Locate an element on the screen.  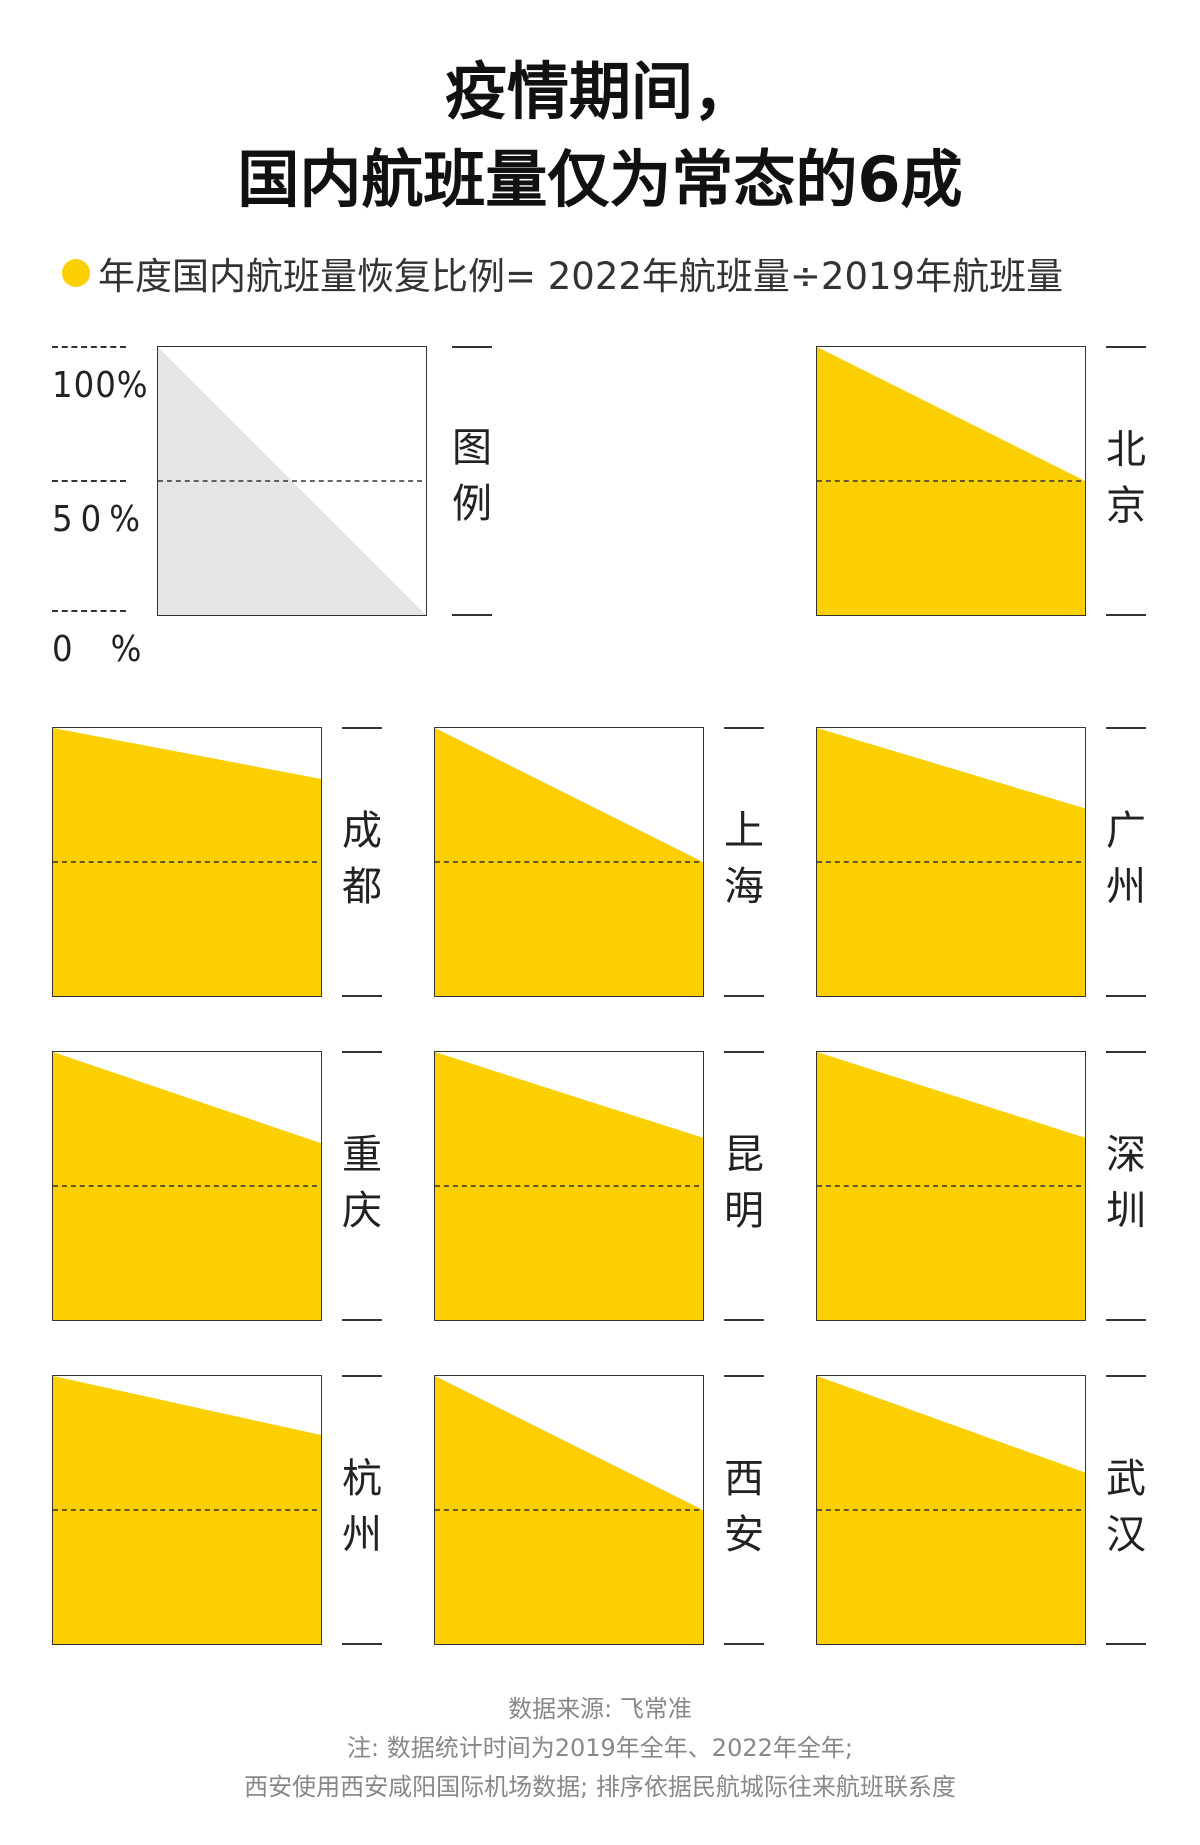
legend-triangle-svg is located at coordinates (292, 481).